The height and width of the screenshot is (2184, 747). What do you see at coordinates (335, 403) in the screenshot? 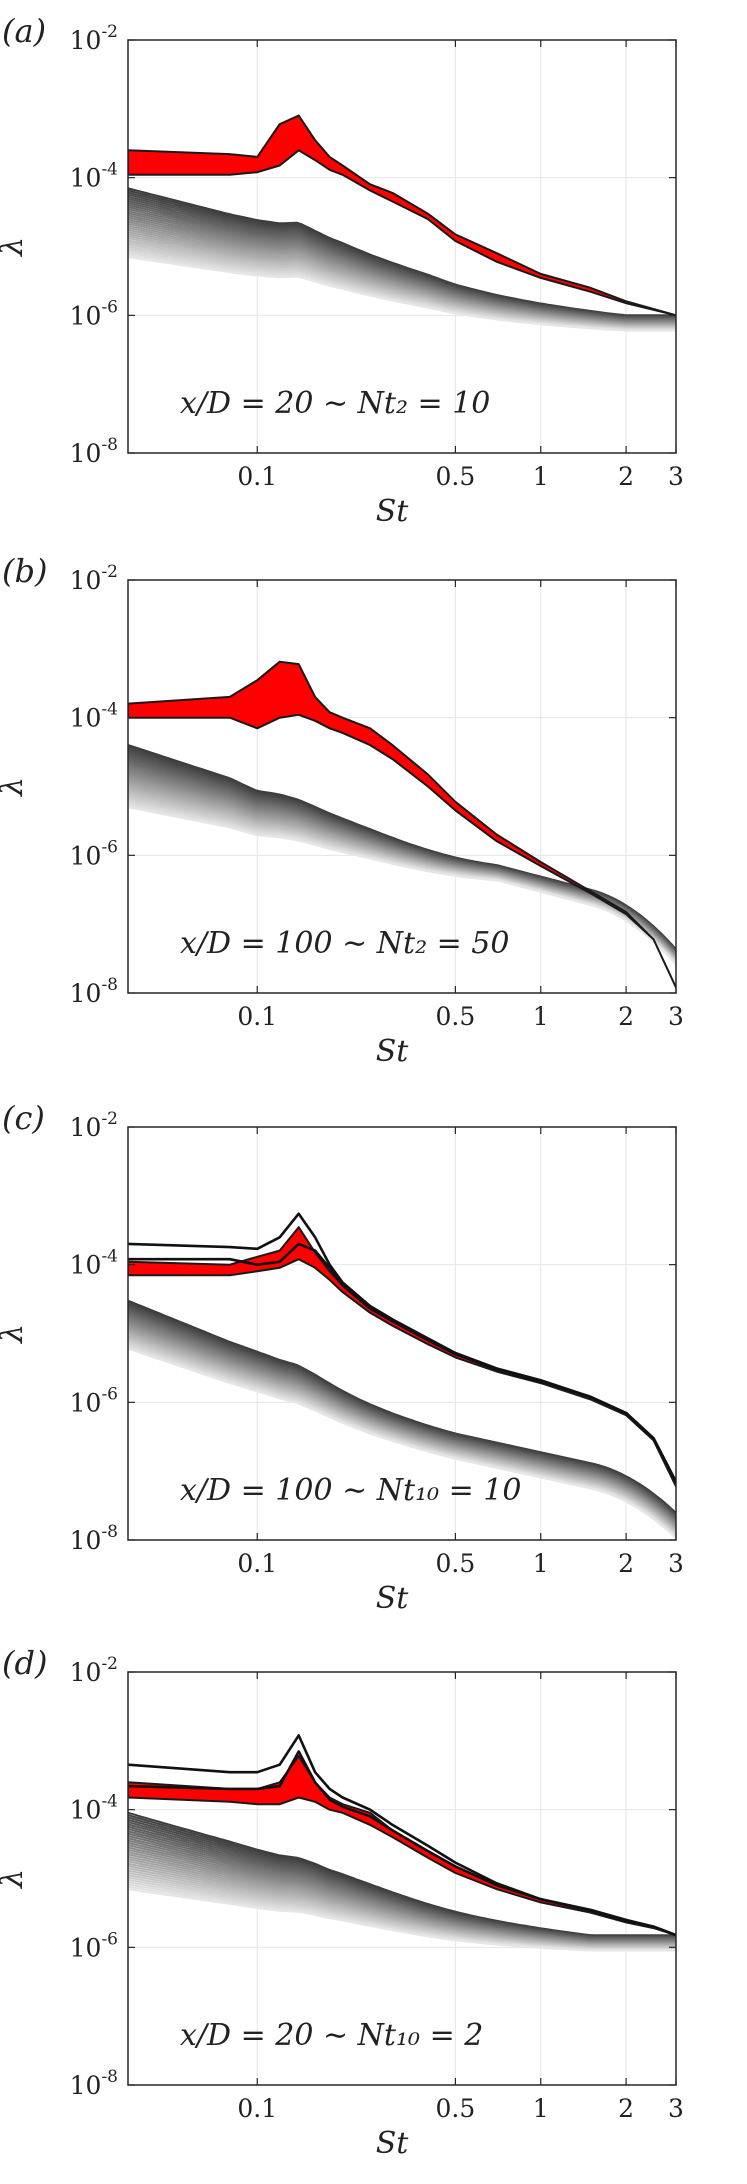
I see `annotation: x/D = 20 ∼ Nt₂ = 10` at bounding box center [335, 403].